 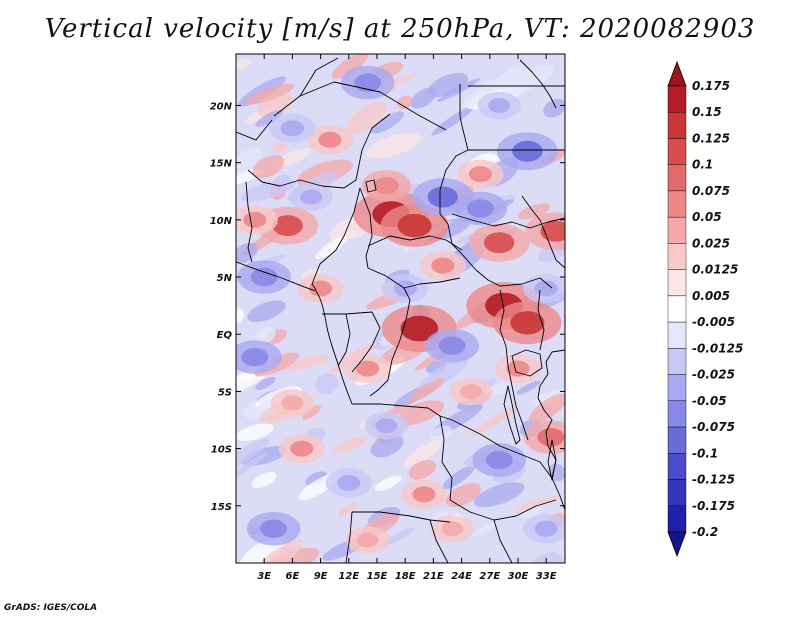 What do you see at coordinates (506, 270) in the screenshot?
I see `south-sudan-west-border` at bounding box center [506, 270].